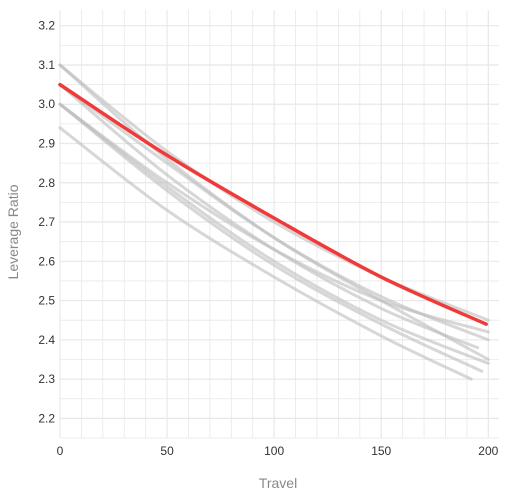 Image resolution: width=512 pixels, height=497 pixels. Describe the element at coordinates (13, 231) in the screenshot. I see `y-axis-title: Leverage Ratio` at that location.